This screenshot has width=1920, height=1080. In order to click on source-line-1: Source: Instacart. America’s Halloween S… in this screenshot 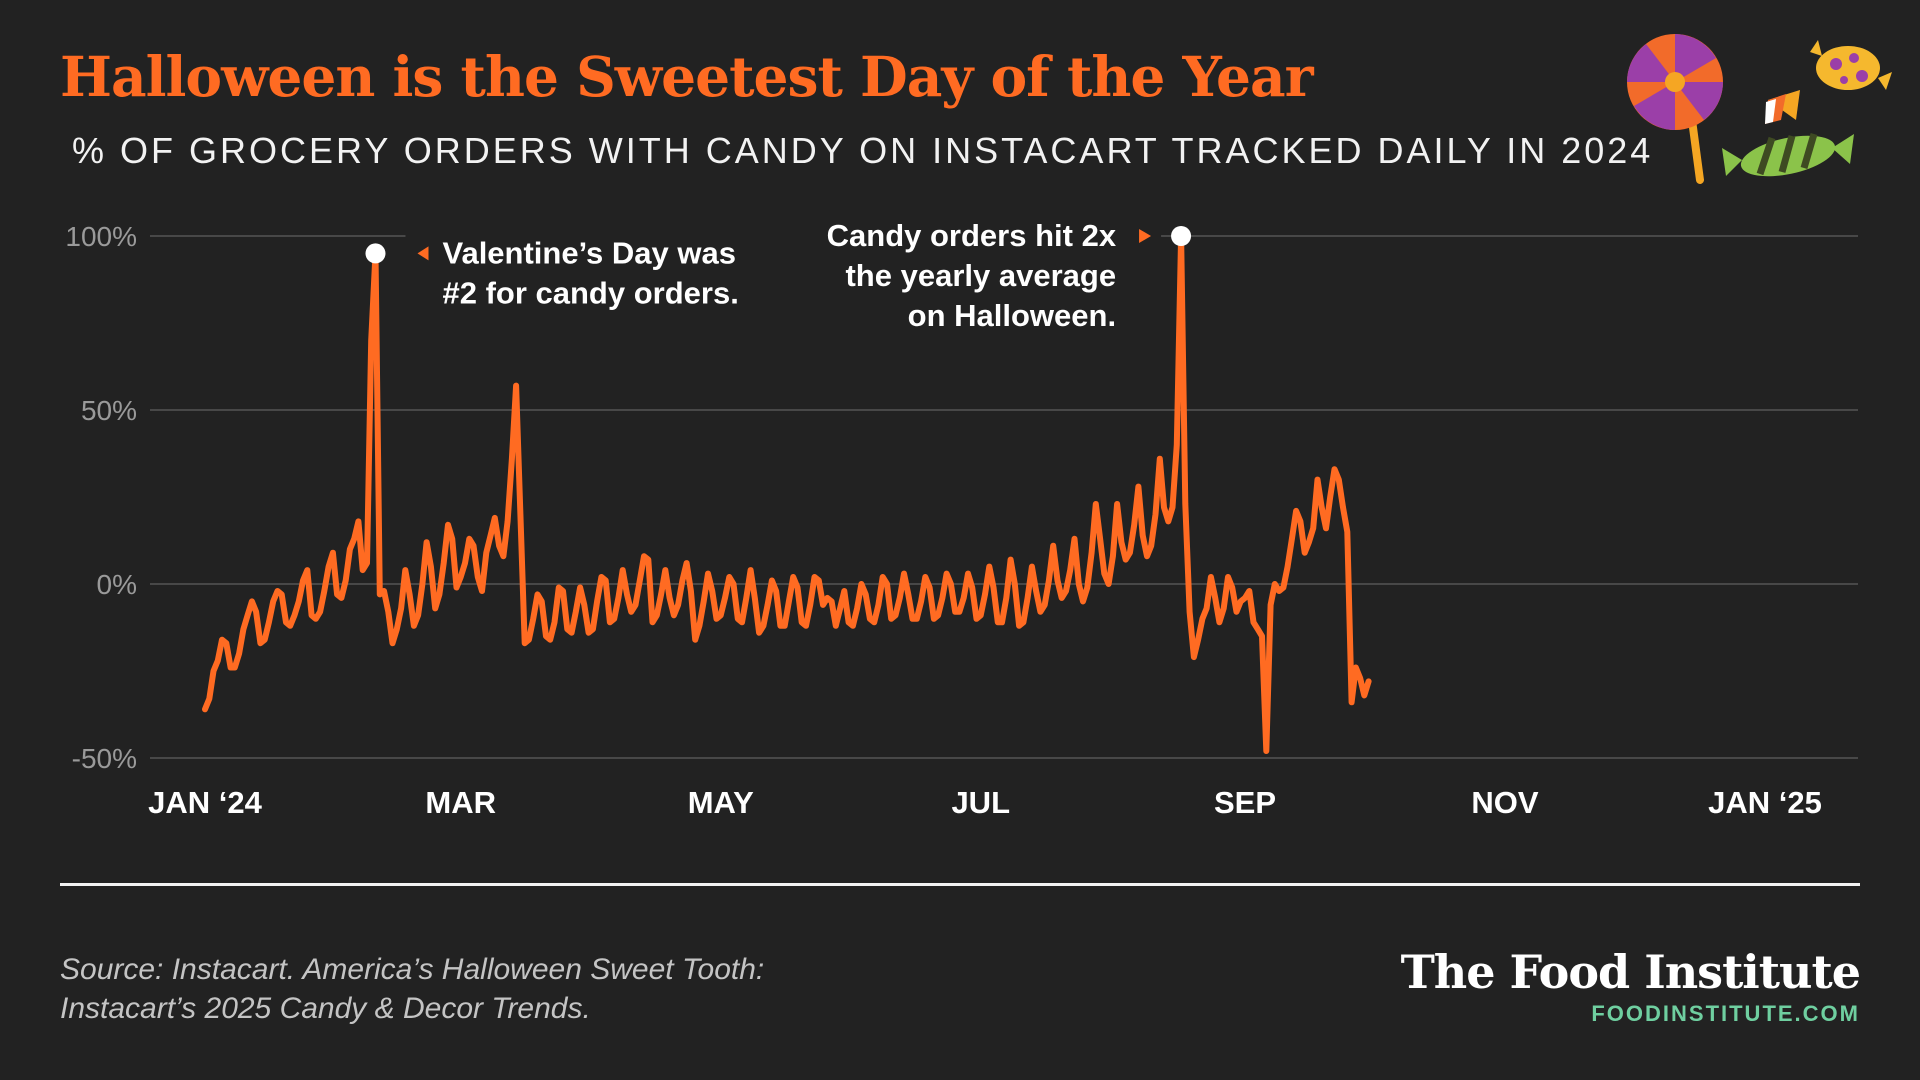, I will do `click(412, 969)`.